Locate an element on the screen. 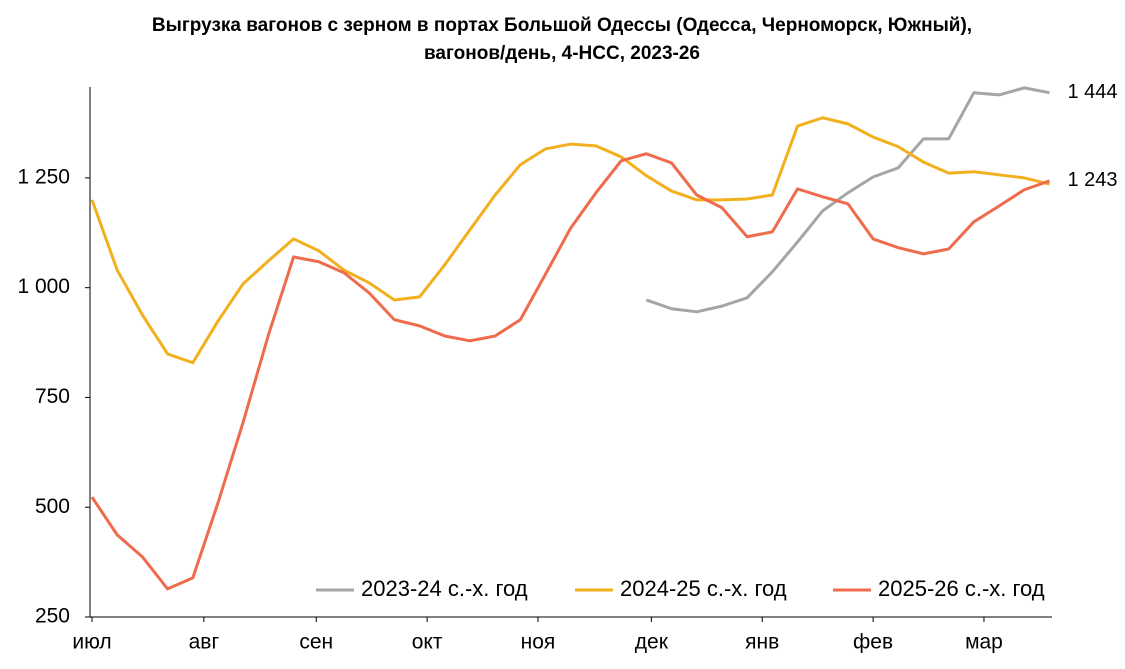 This screenshot has width=1125, height=669. legend-label: 2025-26 с.-х. год is located at coordinates (961, 588).